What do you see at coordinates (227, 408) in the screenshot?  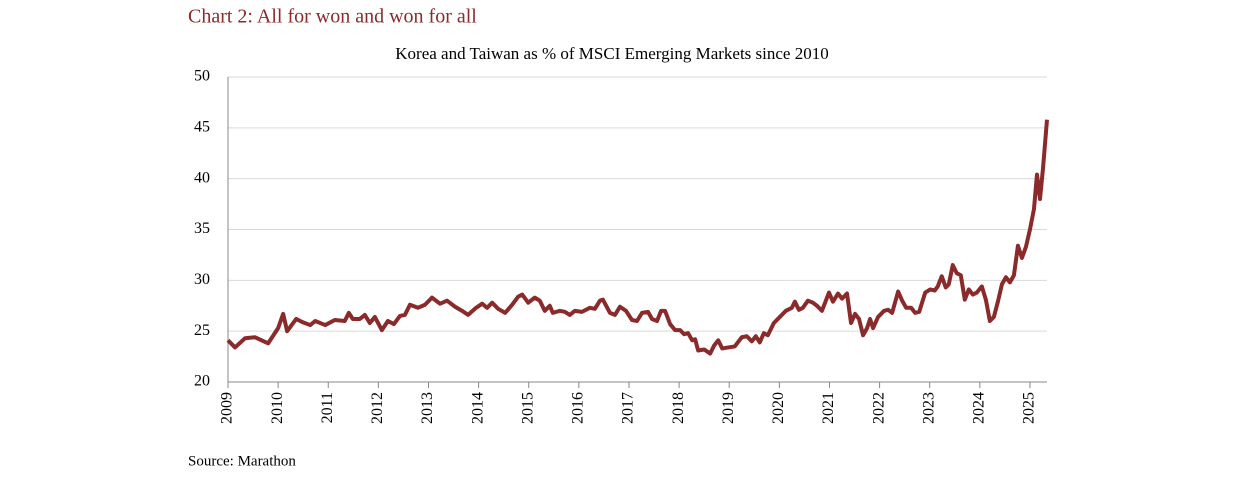 I see `x-tick-label: 2009` at bounding box center [227, 408].